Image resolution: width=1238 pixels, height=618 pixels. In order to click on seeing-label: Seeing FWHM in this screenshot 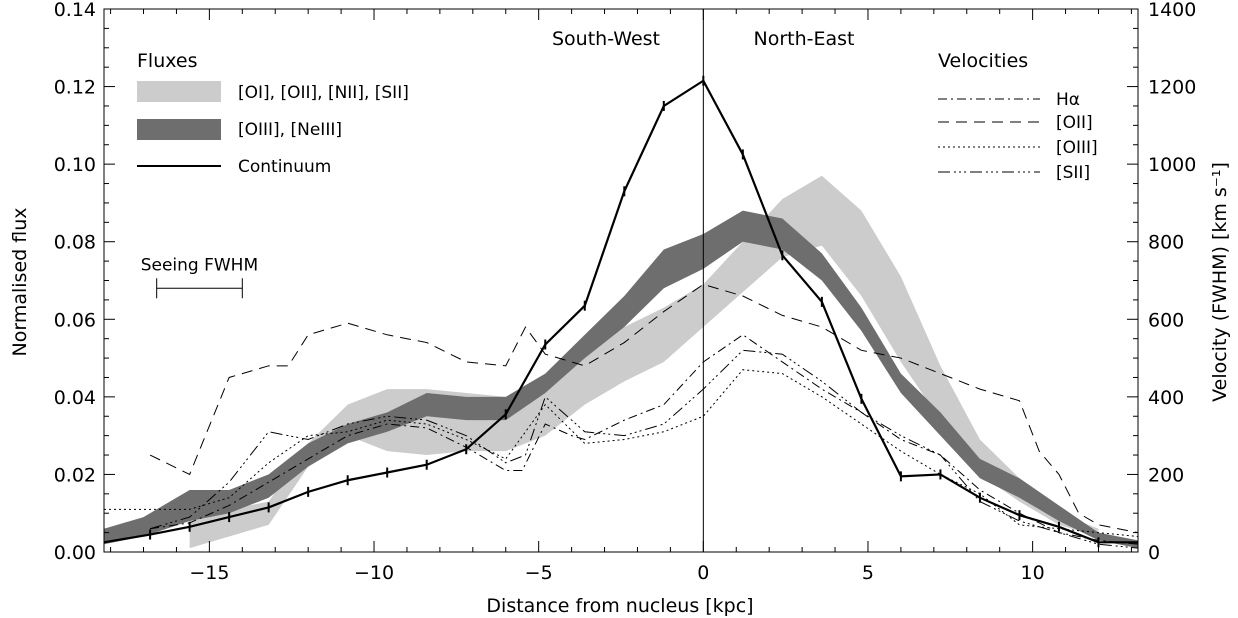, I will do `click(199, 265)`.